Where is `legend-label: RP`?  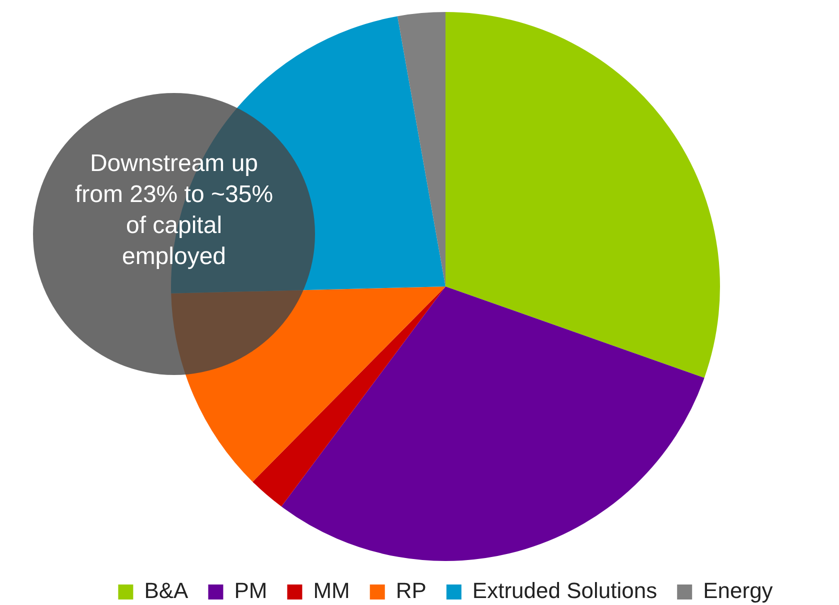 legend-label: RP is located at coordinates (411, 591).